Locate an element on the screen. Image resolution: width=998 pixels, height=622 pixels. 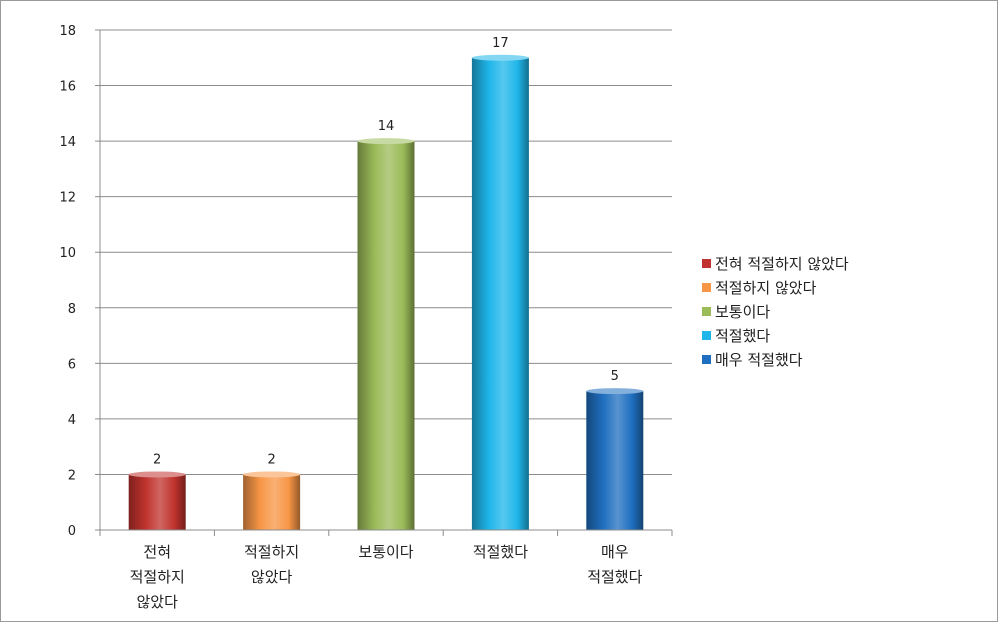
y-tick-label: 16 is located at coordinates (67, 87).